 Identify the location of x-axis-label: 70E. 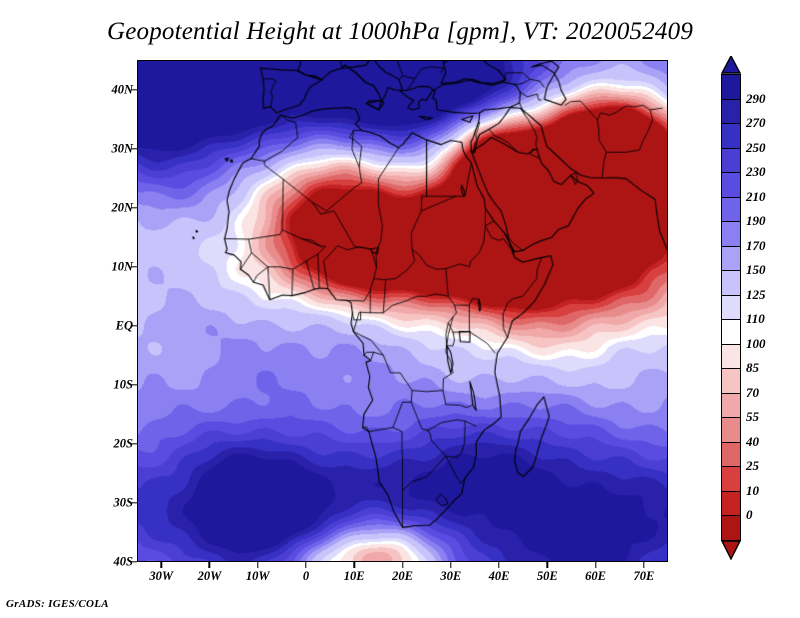
(644, 576).